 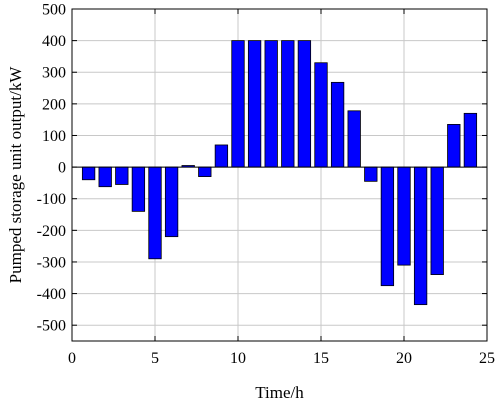 I want to click on x-tick-label: 0, so click(x=72, y=358).